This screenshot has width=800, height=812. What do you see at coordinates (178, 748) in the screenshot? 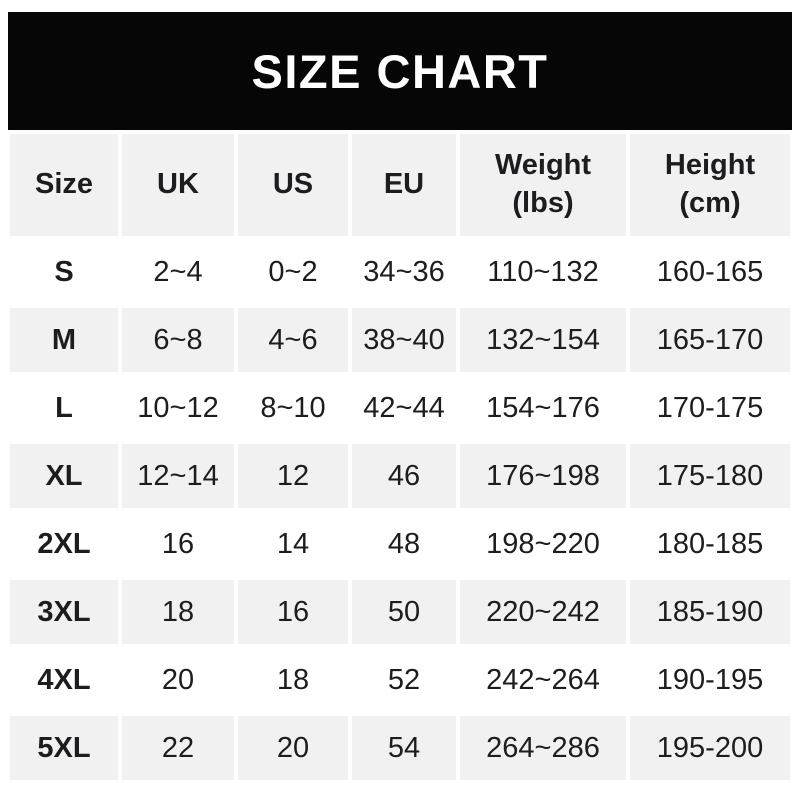
I see `cell-uk: 22` at bounding box center [178, 748].